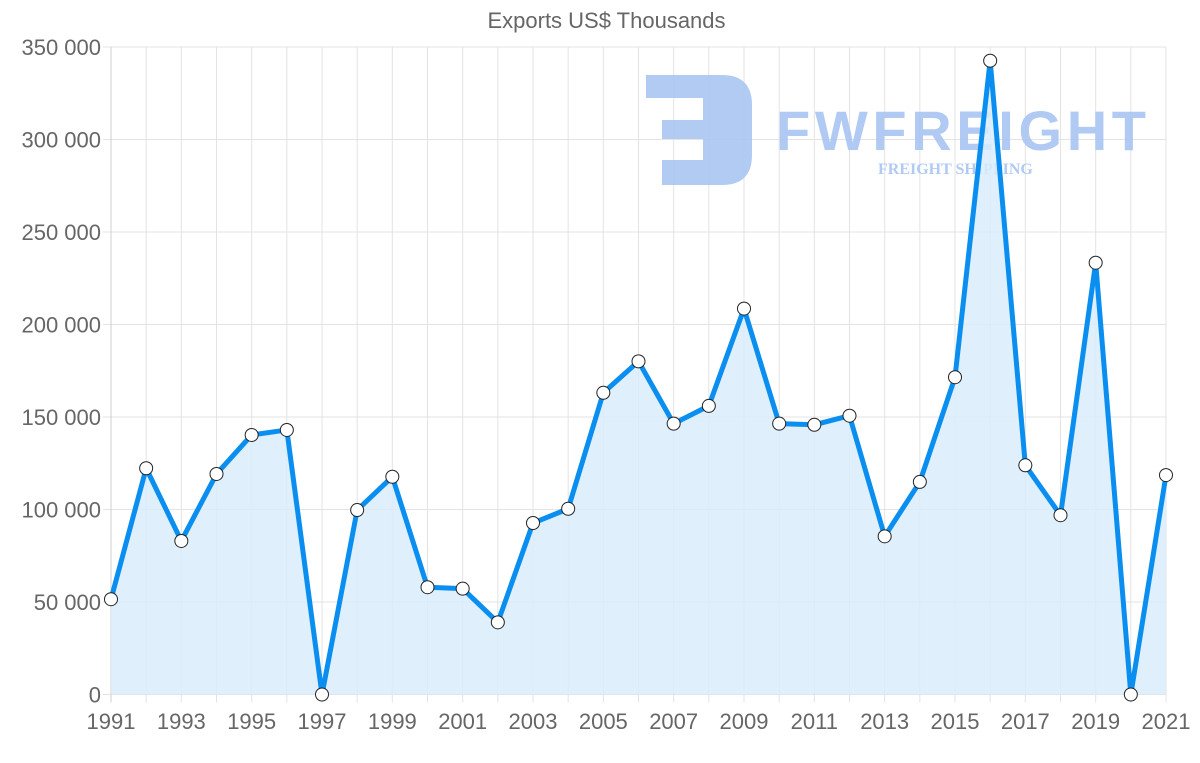  Describe the element at coordinates (814, 721) in the screenshot. I see `x-tick-label: 2011` at that location.